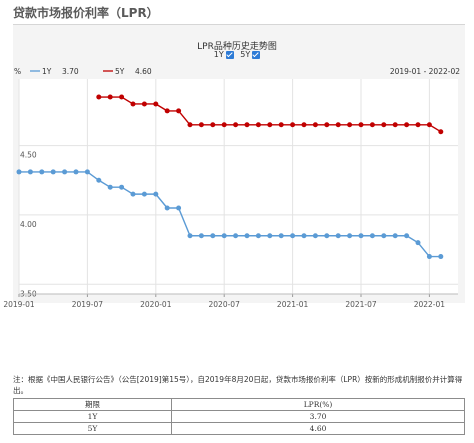 The width and height of the screenshot is (474, 443). I want to click on date-range-label: 2019-01 - 2022-02, so click(425, 71).